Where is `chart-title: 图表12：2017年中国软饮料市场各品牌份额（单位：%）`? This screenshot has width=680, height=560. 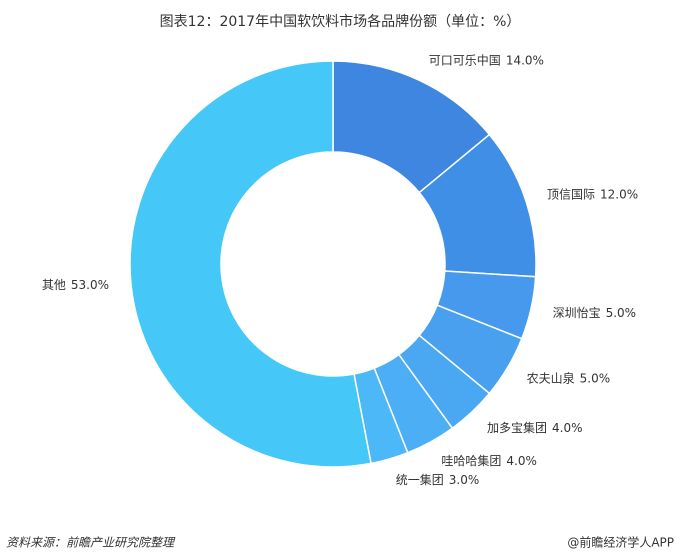
chart-title: 图表12：2017年中国软饮料市场各品牌份额（单位：%） is located at coordinates (340, 21).